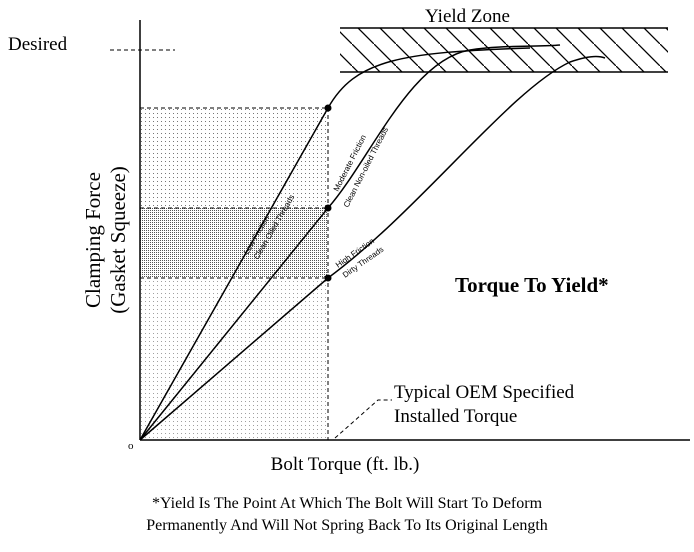 The width and height of the screenshot is (694, 552). I want to click on yield-zone, so click(504, 50).